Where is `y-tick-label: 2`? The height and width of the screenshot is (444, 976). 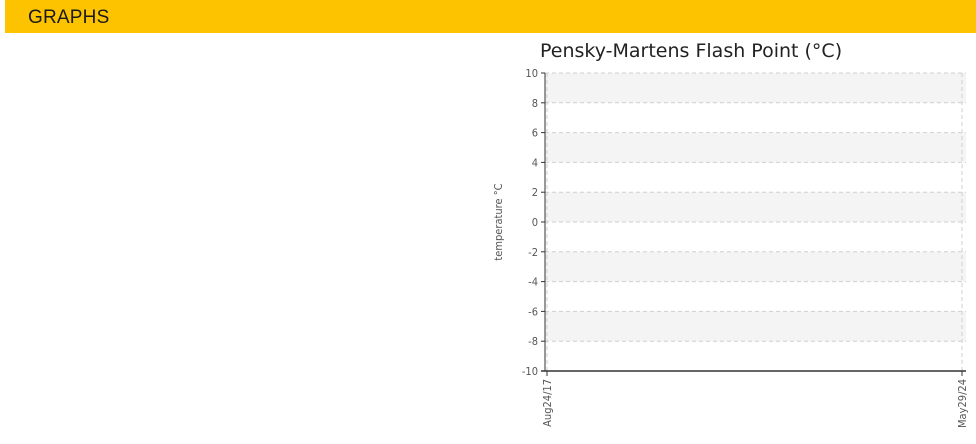 y-tick-label: 2 is located at coordinates (535, 192).